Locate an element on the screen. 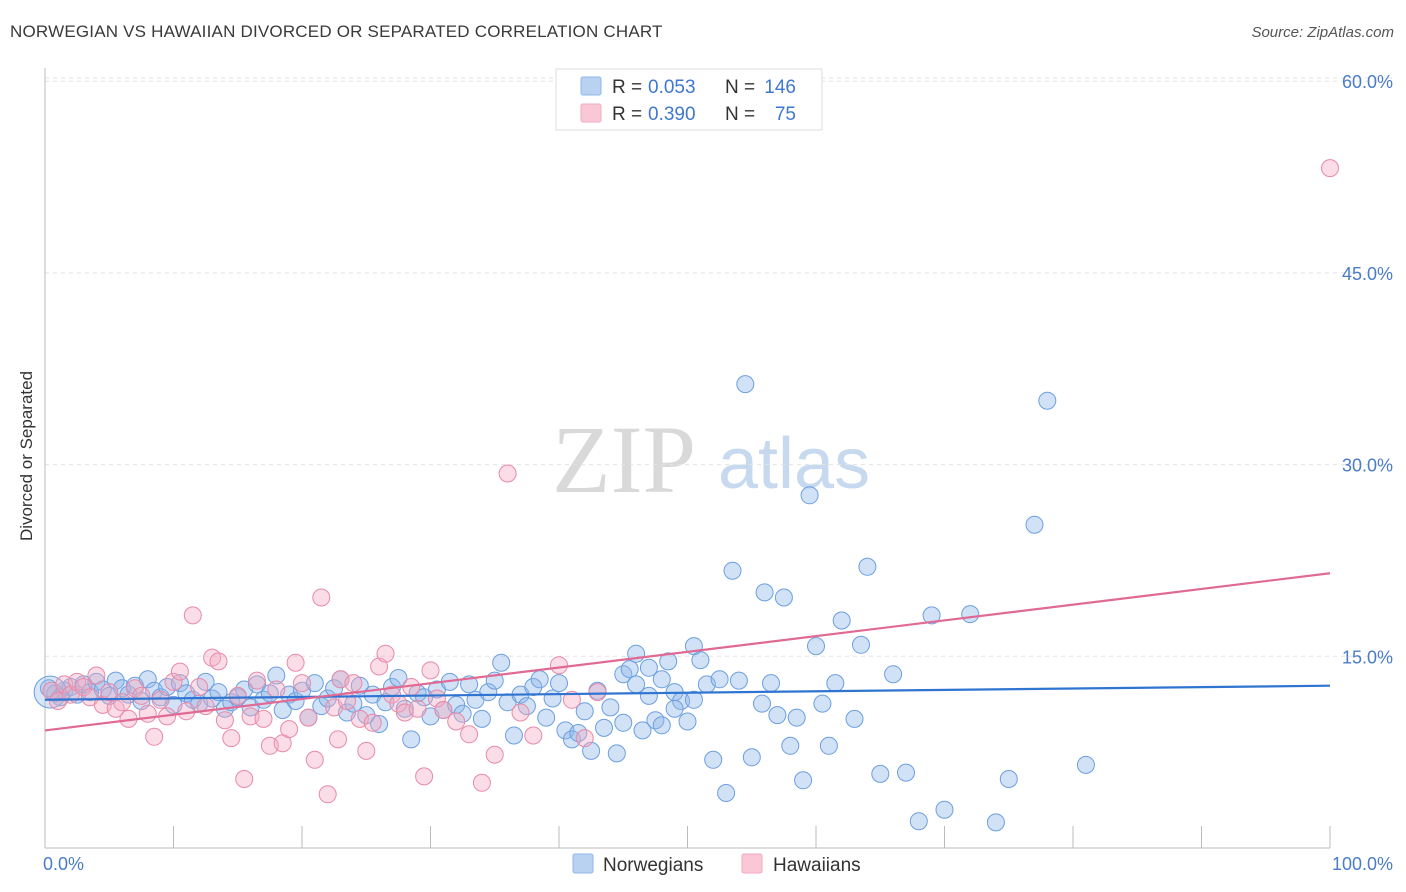 Image resolution: width=1406 pixels, height=892 pixels. legend-n-label-1: N = is located at coordinates (740, 87).